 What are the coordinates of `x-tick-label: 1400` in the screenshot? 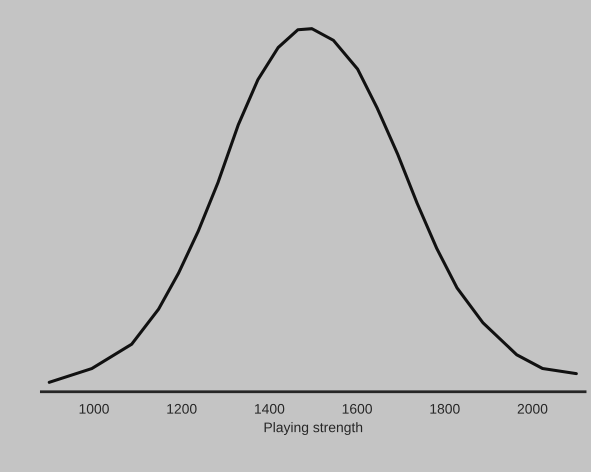 It's located at (269, 409).